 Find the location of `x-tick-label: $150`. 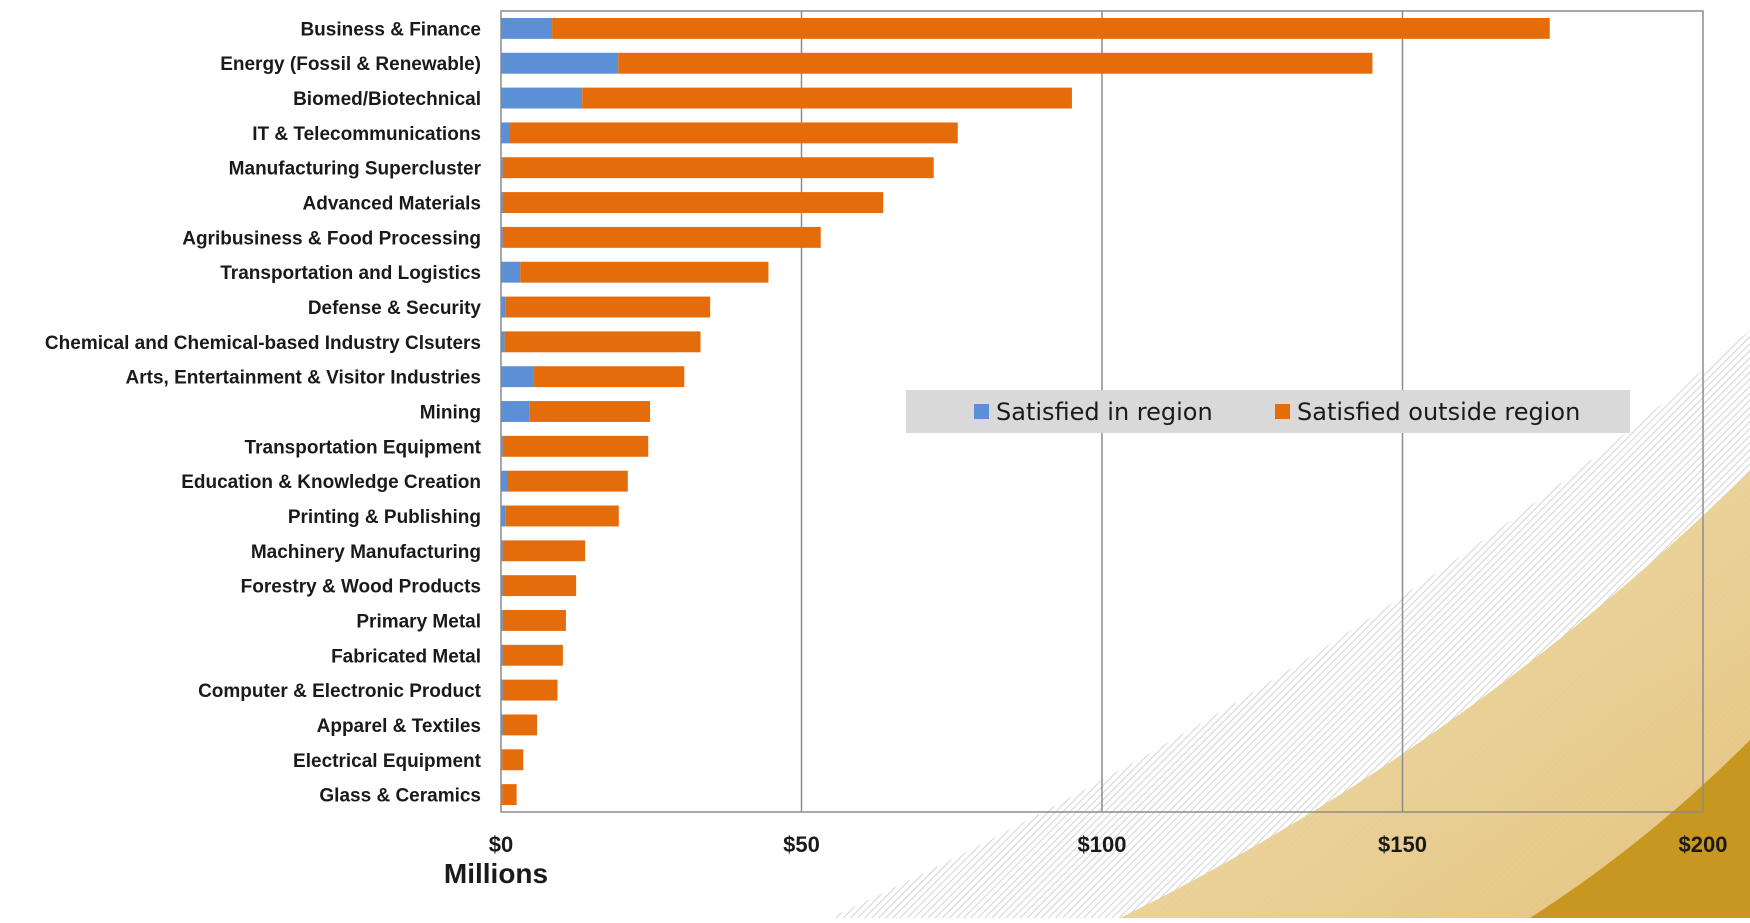

x-tick-label: $150 is located at coordinates (1402, 844).